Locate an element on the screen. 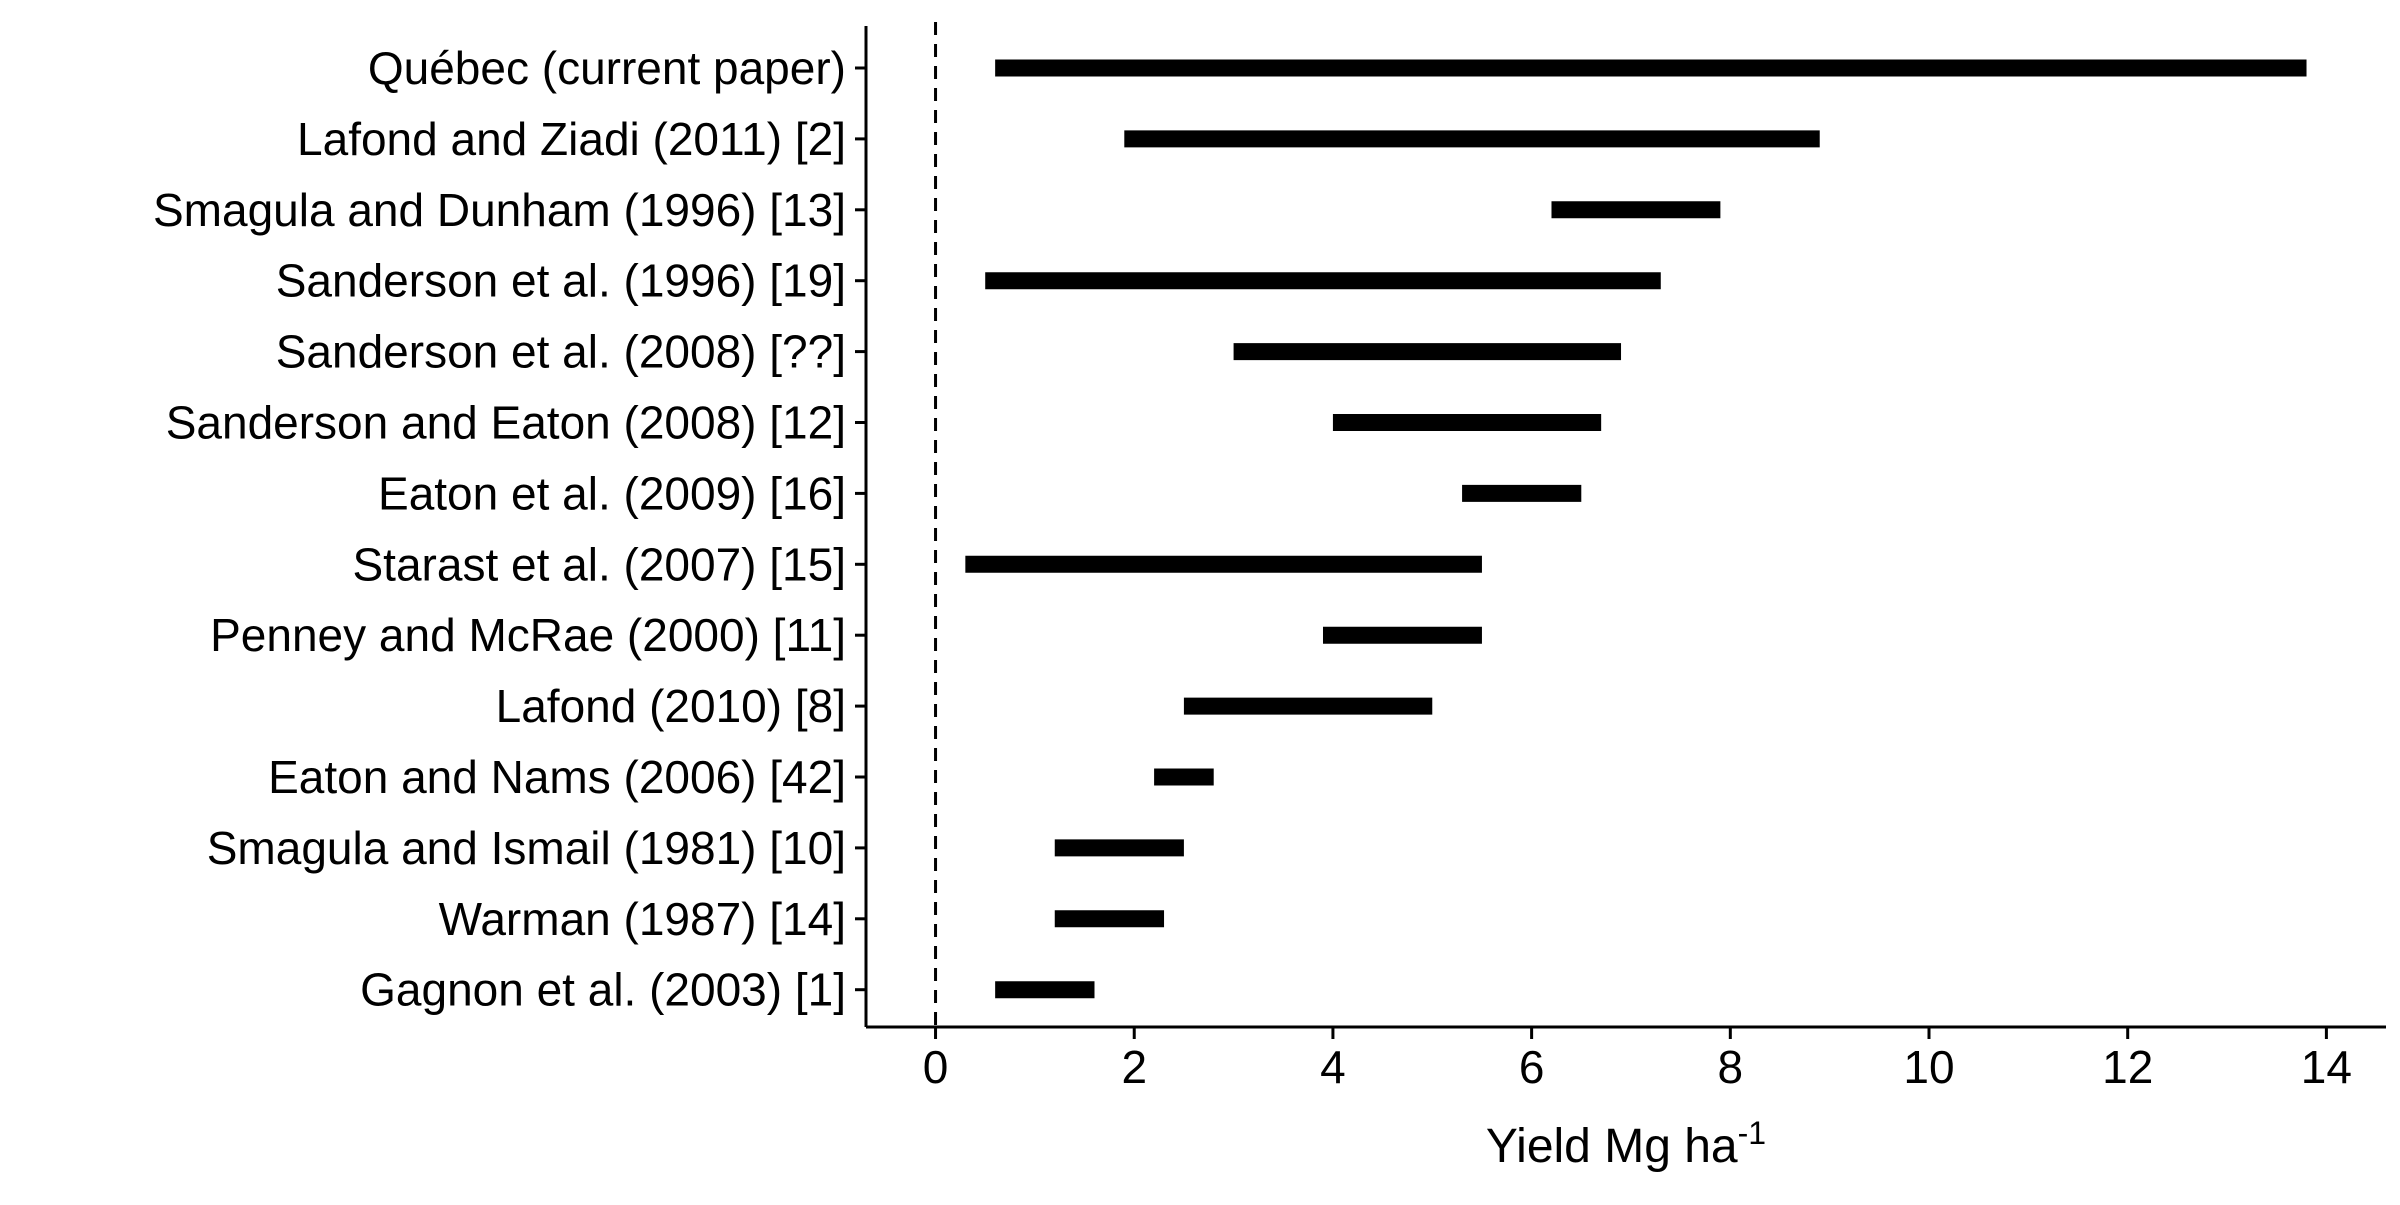 The width and height of the screenshot is (2400, 1205). x-axis-title-text: Yield Mg ha is located at coordinates (1612, 1146).